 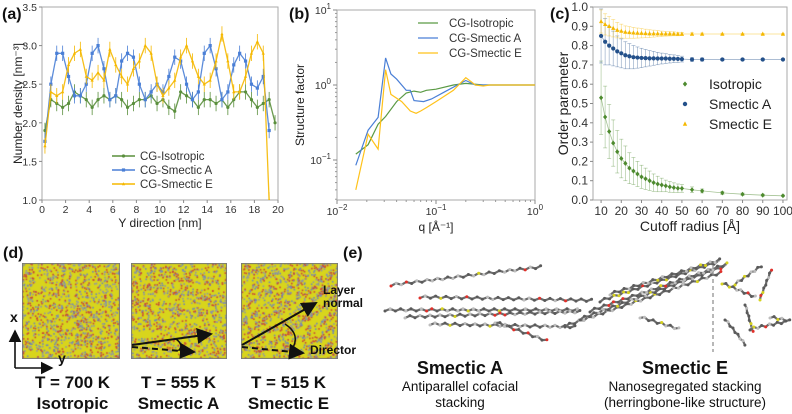 What do you see at coordinates (579, 161) in the screenshot?
I see `y-tick-label: 0.2` at bounding box center [579, 161].